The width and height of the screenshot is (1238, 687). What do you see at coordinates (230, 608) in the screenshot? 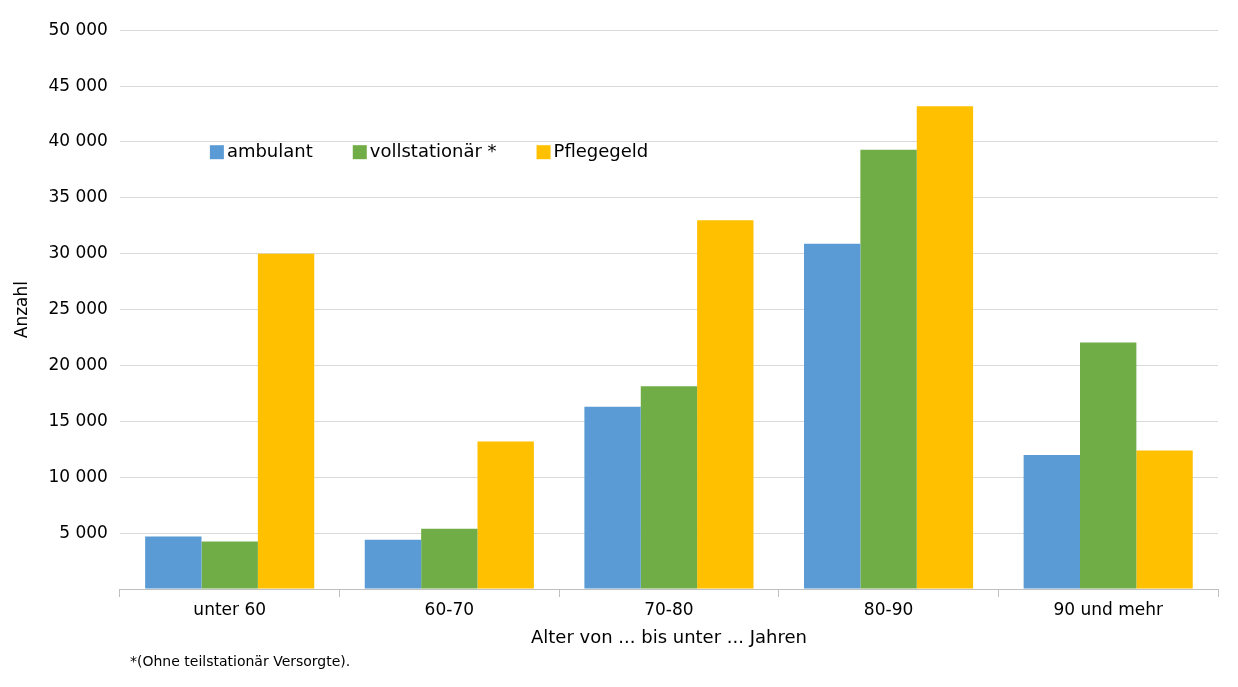
I see `x-tick-label: unter 60` at bounding box center [230, 608].